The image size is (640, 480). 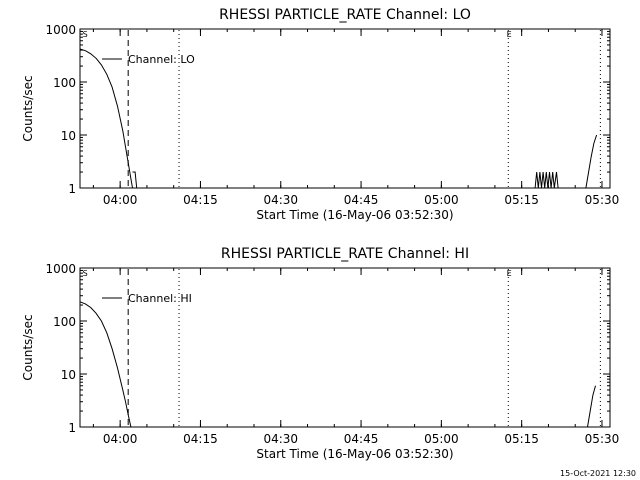 I want to click on panel-2-x-tick-label: 05:30, so click(x=602, y=439).